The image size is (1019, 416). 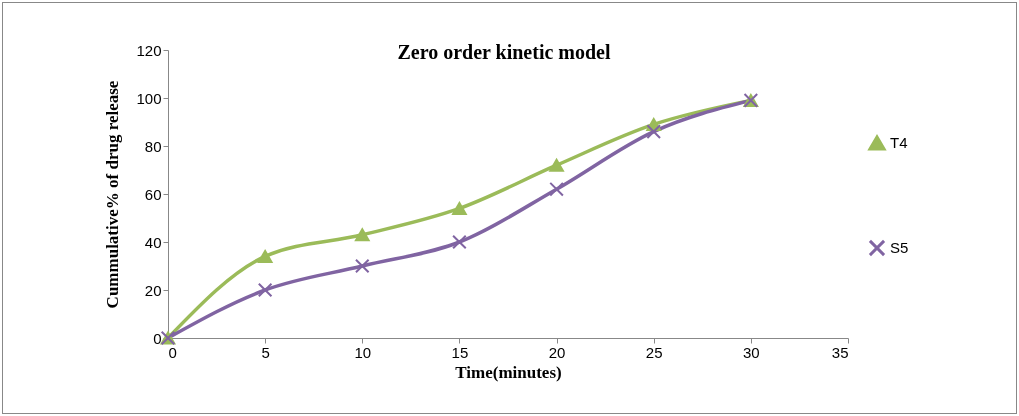 I want to click on y-tick-label: 100, so click(x=149, y=98).